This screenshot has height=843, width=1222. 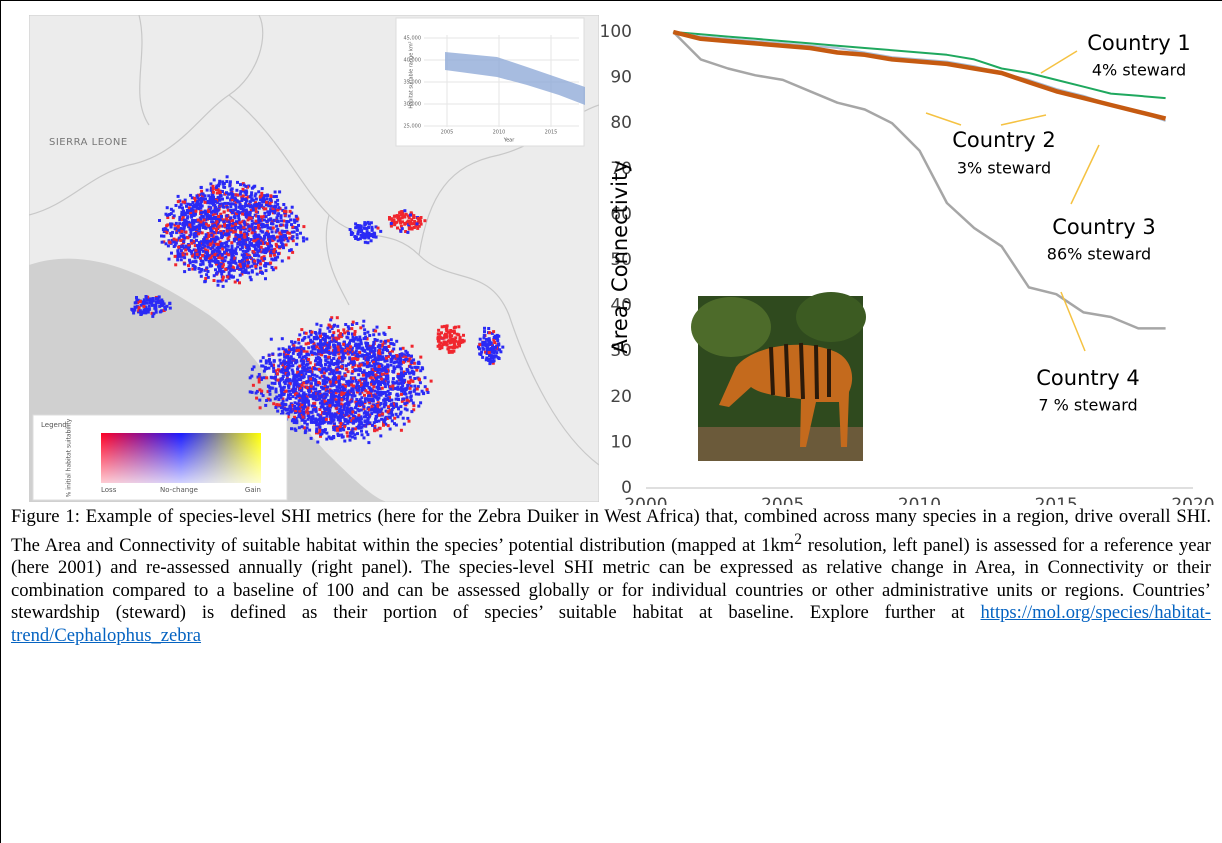 What do you see at coordinates (413, 61) in the screenshot?
I see `inset-y-tick-label: 40,000` at bounding box center [413, 61].